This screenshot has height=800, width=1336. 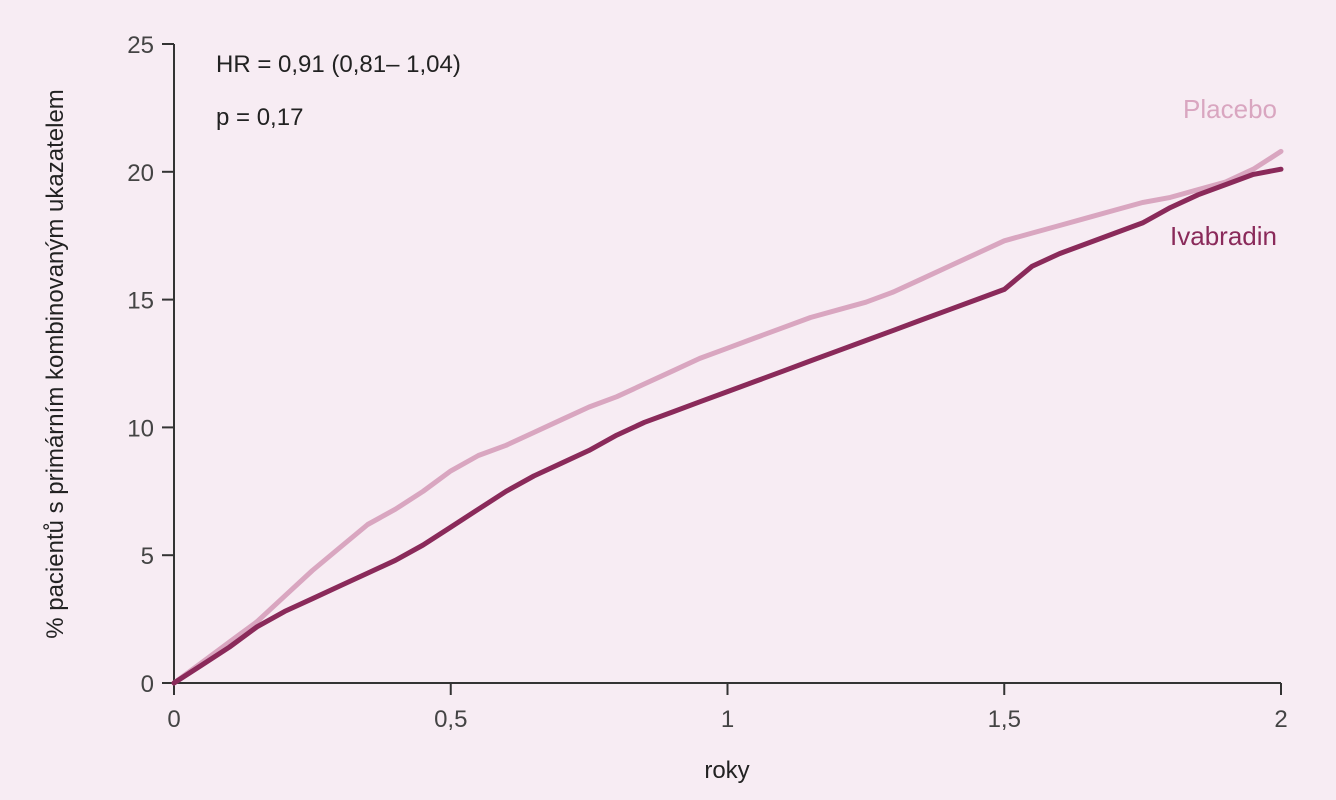 What do you see at coordinates (1280, 719) in the screenshot?
I see `x-tick-label: 2` at bounding box center [1280, 719].